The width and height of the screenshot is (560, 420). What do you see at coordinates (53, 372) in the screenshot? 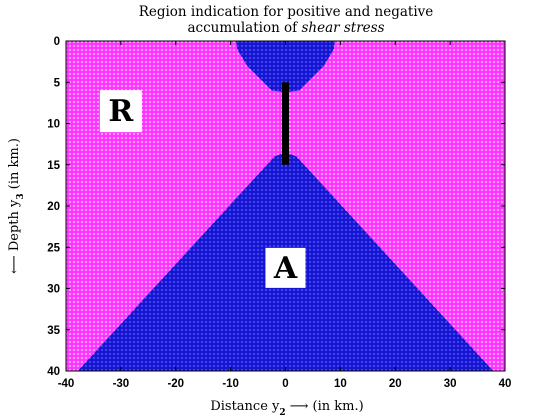
I see `y-tick-label: 40` at bounding box center [53, 372].